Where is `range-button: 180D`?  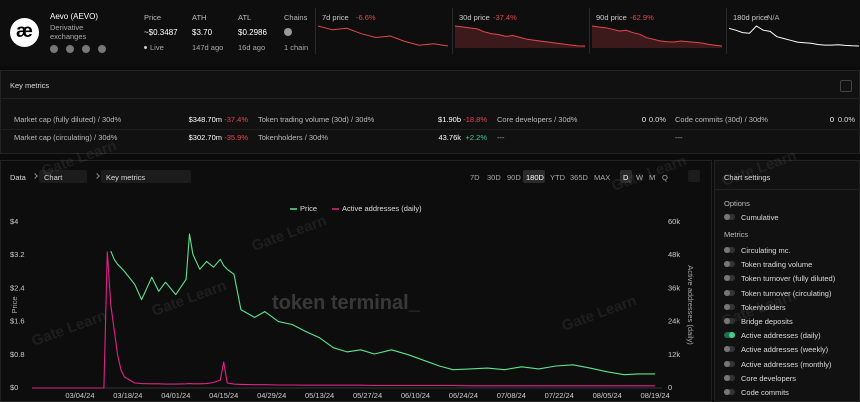
range-button: 180D is located at coordinates (535, 177).